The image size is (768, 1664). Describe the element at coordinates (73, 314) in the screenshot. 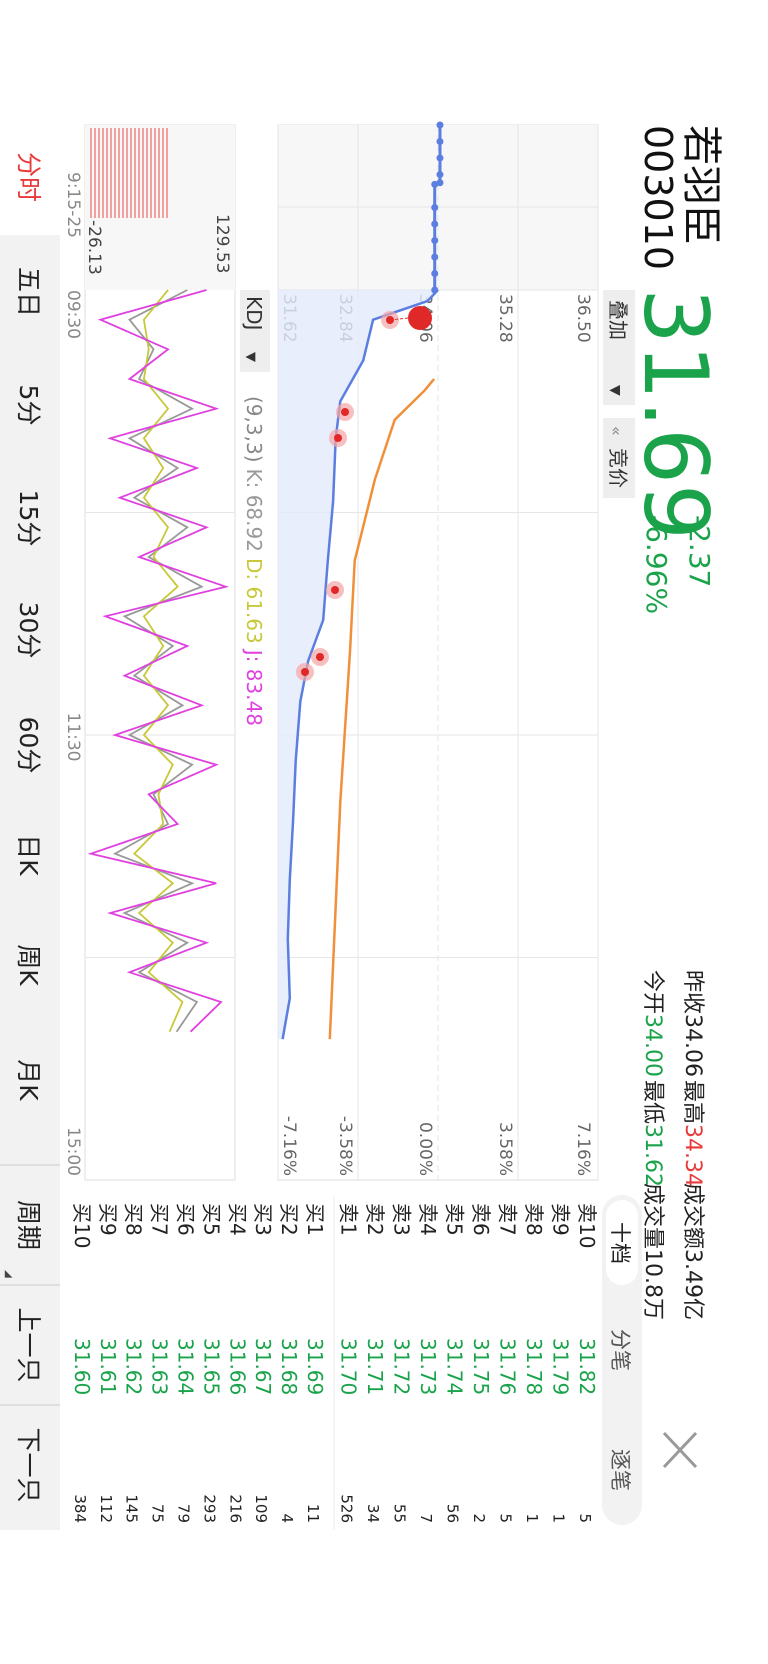

I see `time-label: 09:30` at that location.